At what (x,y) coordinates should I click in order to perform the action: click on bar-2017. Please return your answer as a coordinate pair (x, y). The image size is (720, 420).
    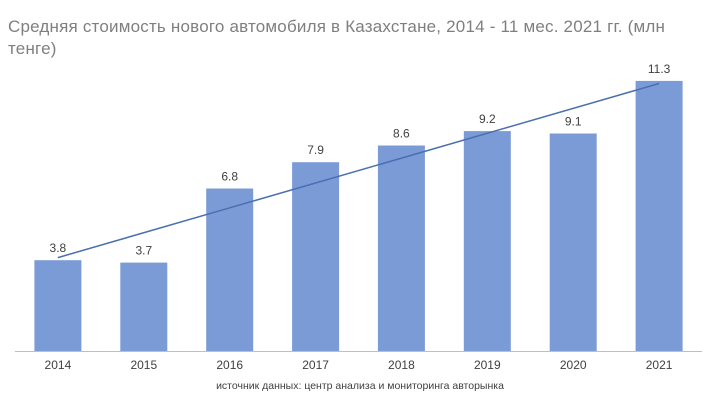
    Looking at the image, I should click on (316, 256).